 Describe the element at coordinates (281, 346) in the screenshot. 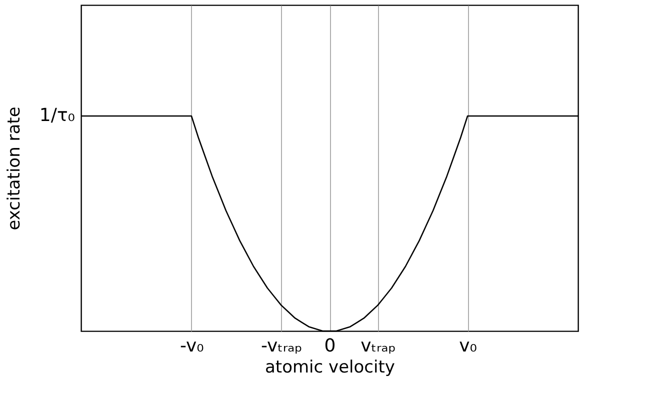

I see `x-tick-label: -vₜᵣₐₚ` at that location.